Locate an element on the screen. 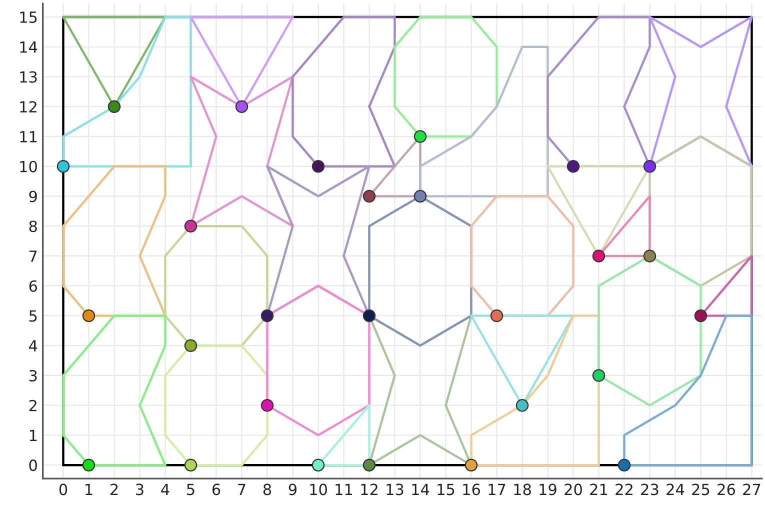 The width and height of the screenshot is (765, 508). x-tick-label: 1 is located at coordinates (89, 490).